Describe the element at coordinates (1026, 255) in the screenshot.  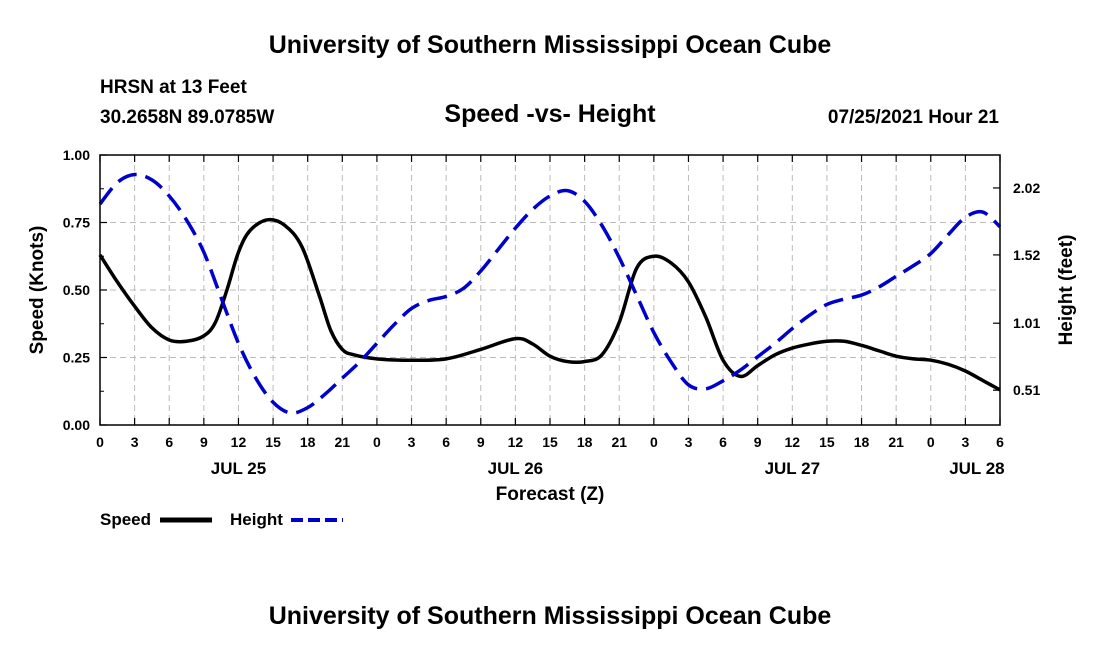
I see `y2-tick-label: 1.52` at that location.